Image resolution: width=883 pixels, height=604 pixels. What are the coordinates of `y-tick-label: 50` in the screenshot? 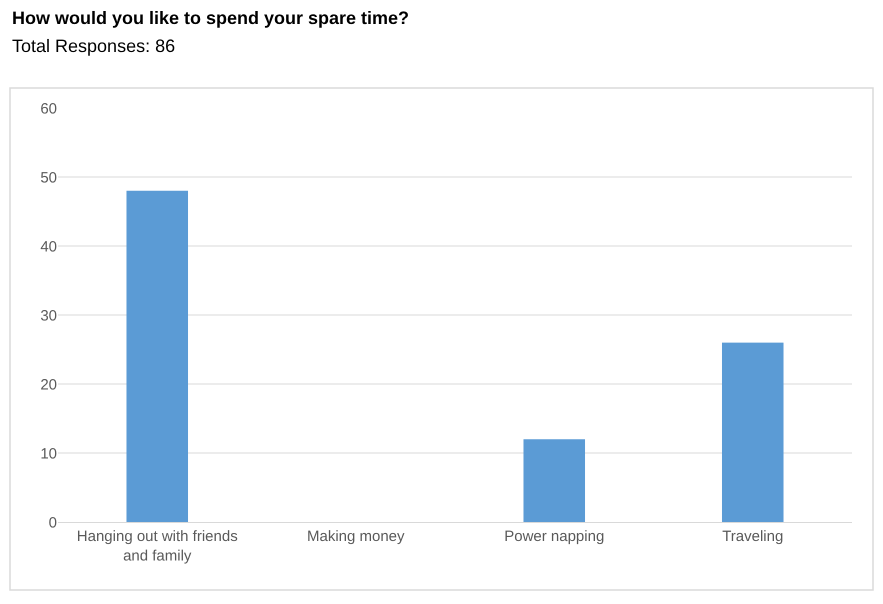 It's located at (48, 177).